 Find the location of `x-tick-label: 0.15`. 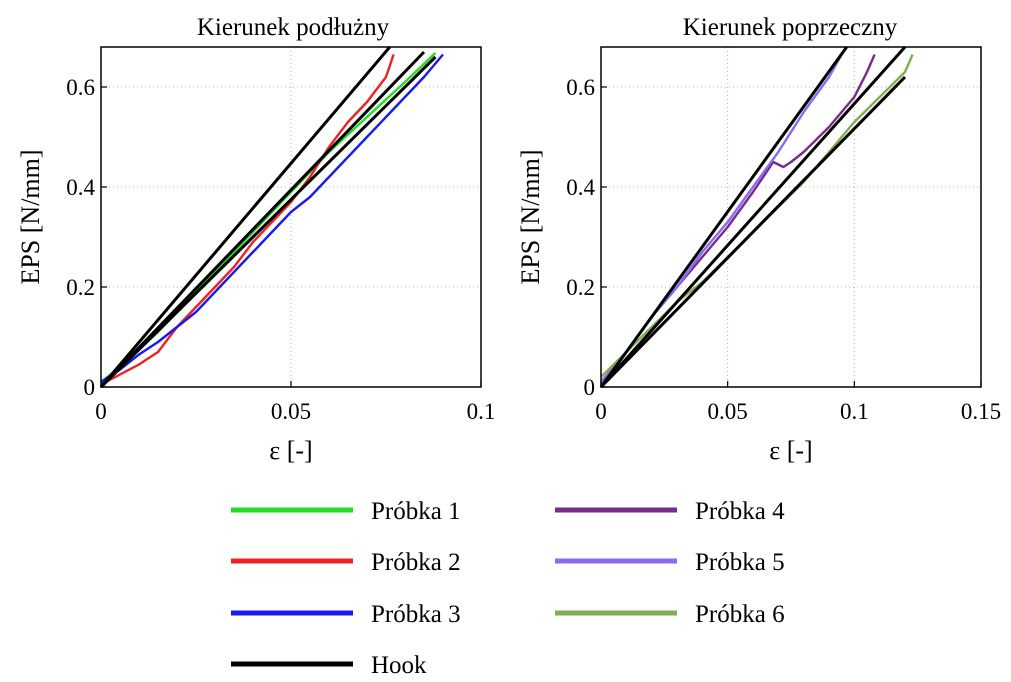

x-tick-label: 0.15 is located at coordinates (981, 411).